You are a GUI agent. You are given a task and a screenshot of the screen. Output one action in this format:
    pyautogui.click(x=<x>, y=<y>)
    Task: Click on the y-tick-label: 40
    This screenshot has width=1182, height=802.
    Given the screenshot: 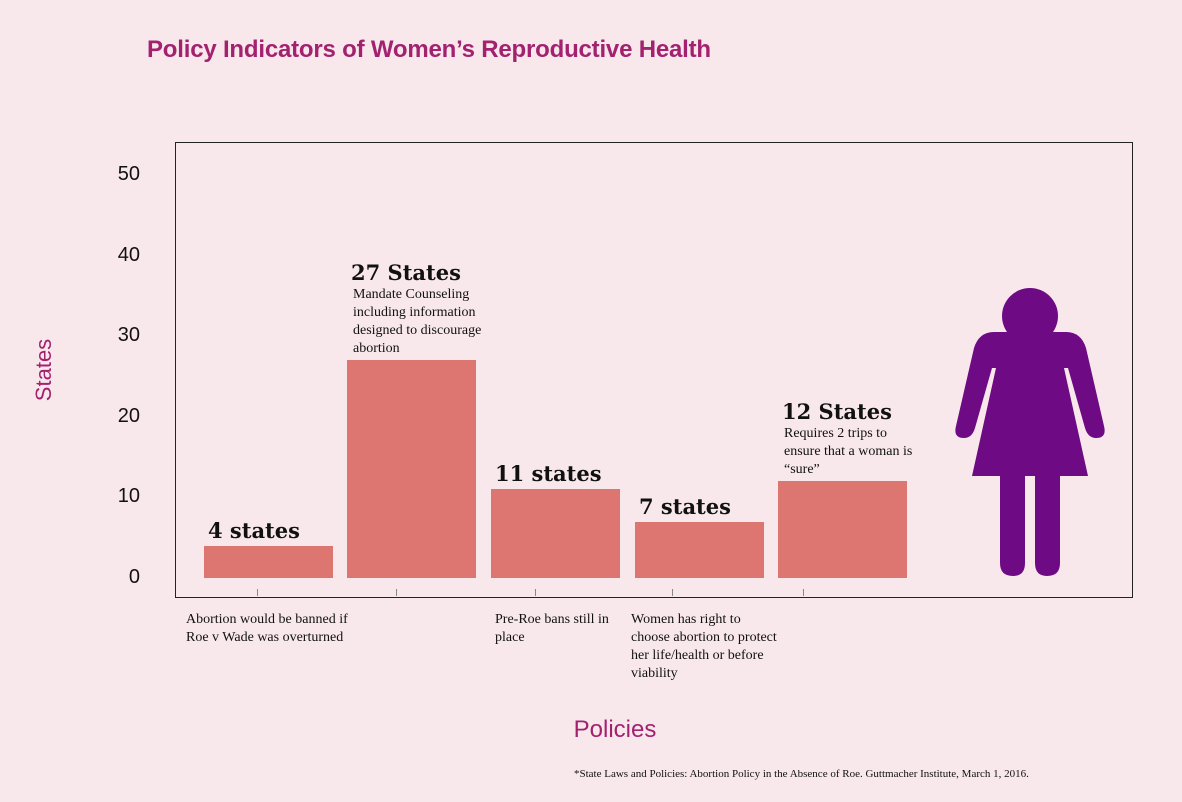 What is the action you would take?
    pyautogui.click(x=128, y=254)
    